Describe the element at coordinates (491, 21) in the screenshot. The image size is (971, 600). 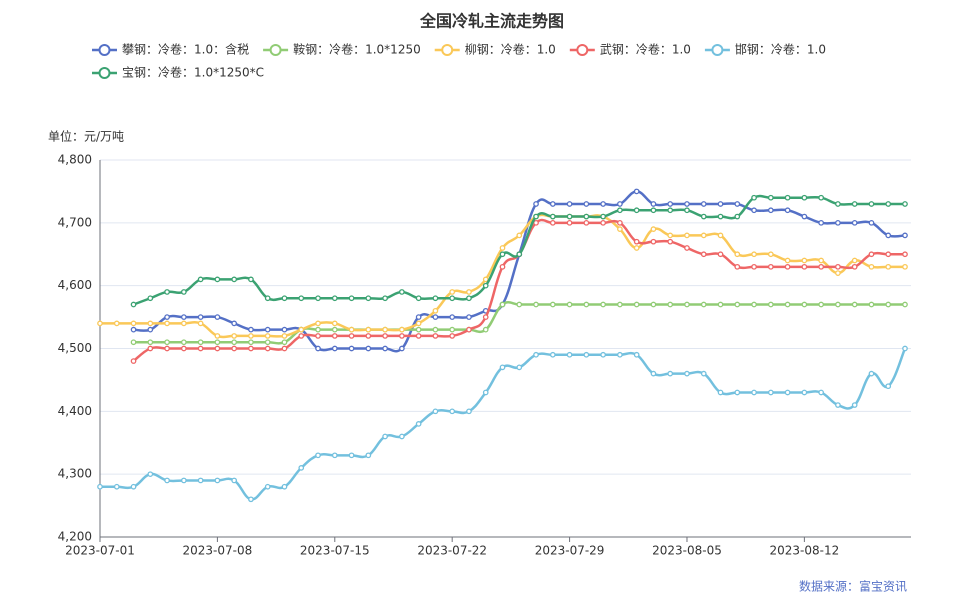
I see `chart-title: 全国冷轧主流走势图` at that location.